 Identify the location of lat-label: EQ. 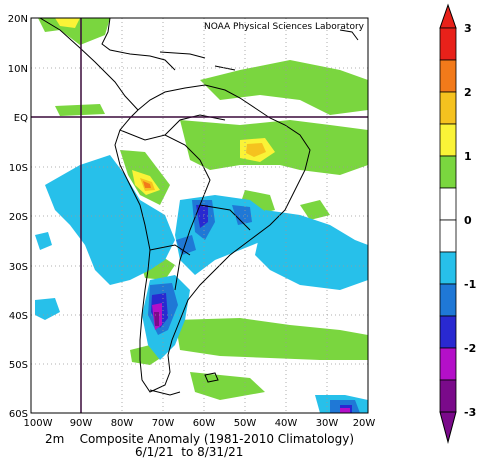
(21, 118).